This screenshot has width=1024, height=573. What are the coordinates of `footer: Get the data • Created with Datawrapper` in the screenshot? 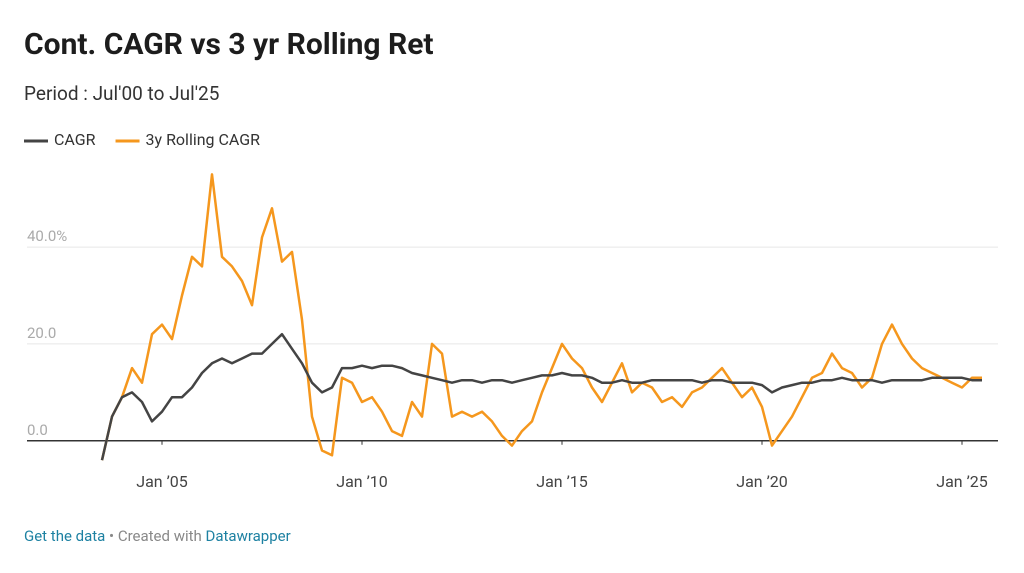 It's located at (157, 536).